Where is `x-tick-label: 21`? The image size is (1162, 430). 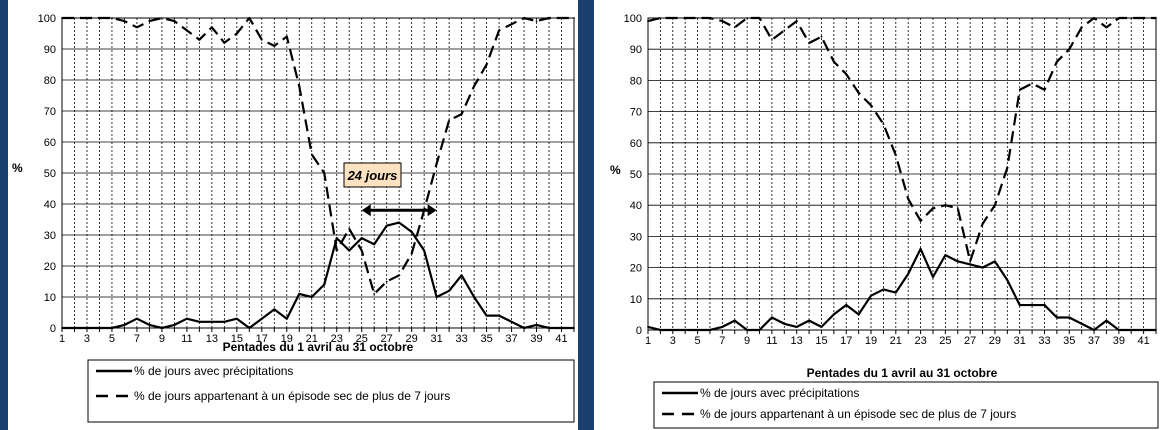
x-tick-label: 21 is located at coordinates (896, 341).